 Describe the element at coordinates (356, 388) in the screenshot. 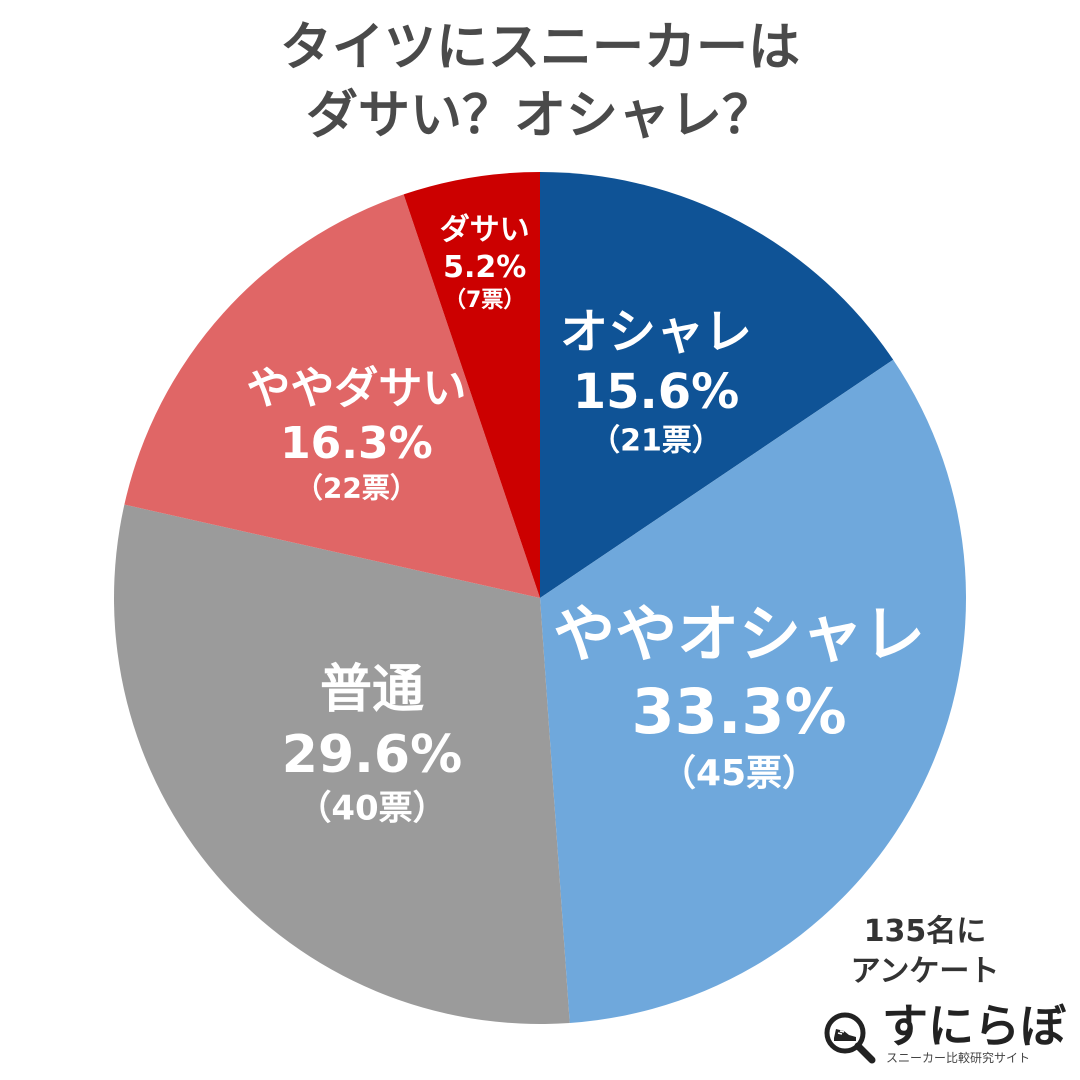

I see `slice-label-4: ややダサい` at that location.